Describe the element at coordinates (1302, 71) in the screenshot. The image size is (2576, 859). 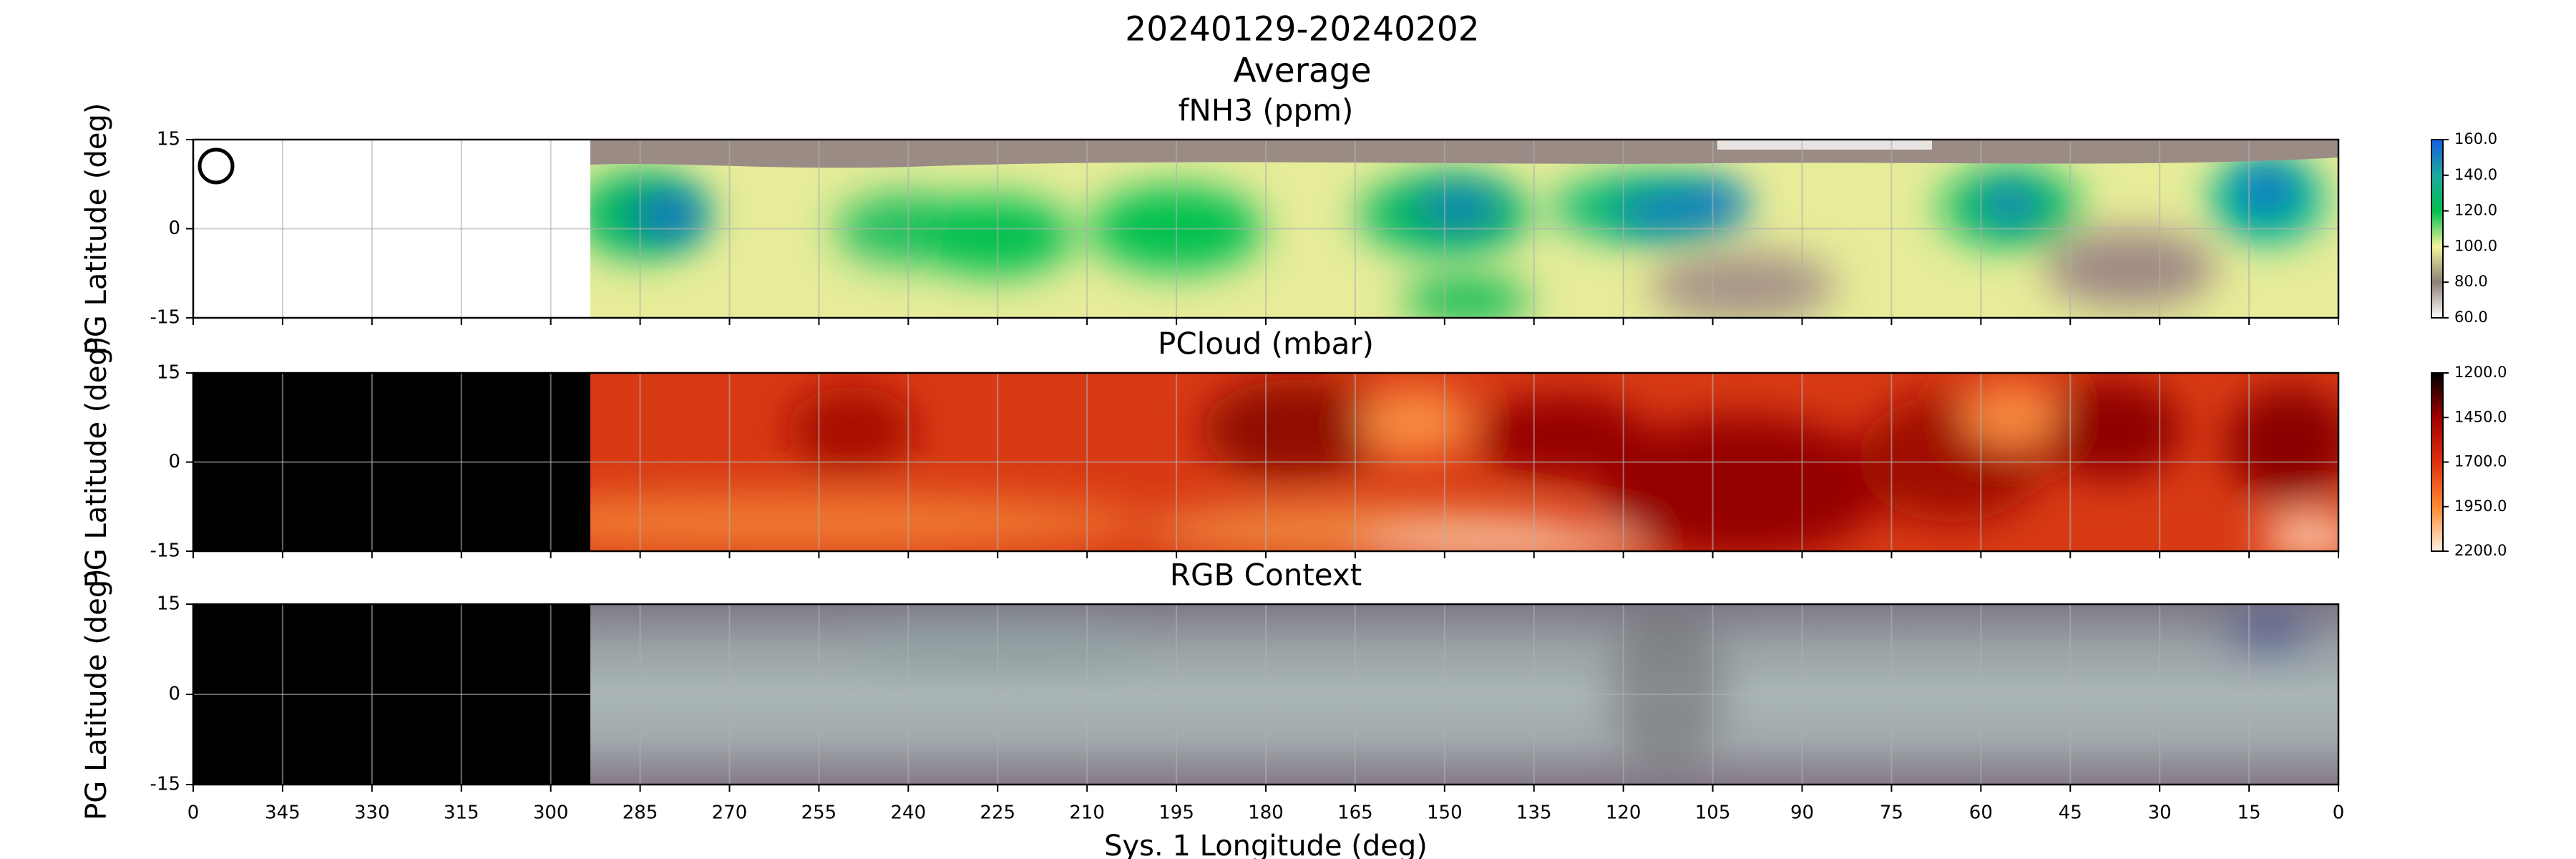
I see `figure-subtitle: Average` at that location.